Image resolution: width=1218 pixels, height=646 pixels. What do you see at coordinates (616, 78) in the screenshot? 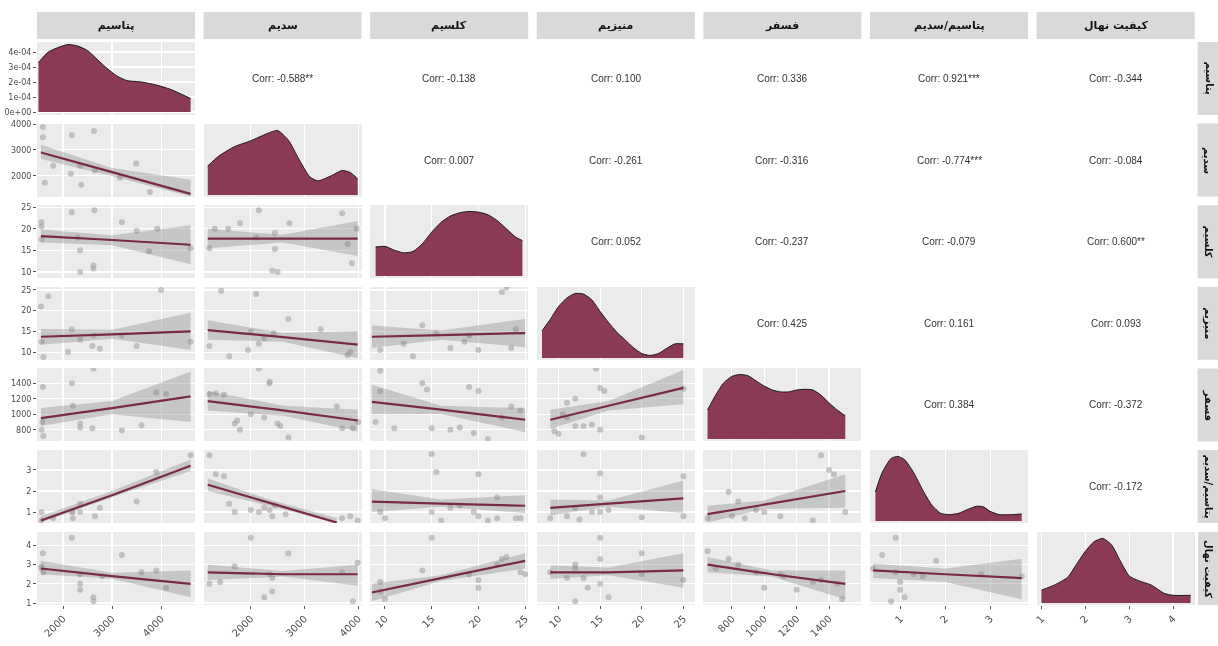
I see `text: Corr: 0.100` at bounding box center [616, 78].